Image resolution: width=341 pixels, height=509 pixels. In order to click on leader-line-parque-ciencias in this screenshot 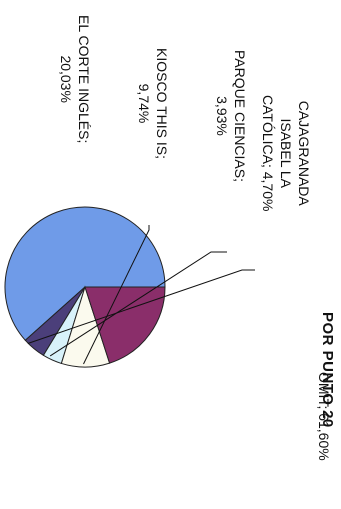, I will do `click(138, 304)`.